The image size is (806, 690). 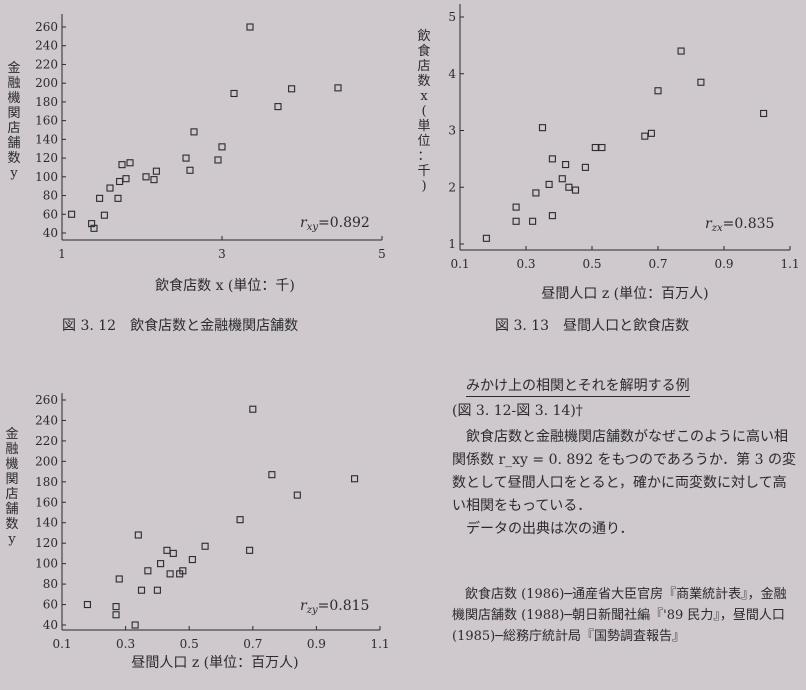 I want to click on x-tick-label: 0.5, so click(x=189, y=644).